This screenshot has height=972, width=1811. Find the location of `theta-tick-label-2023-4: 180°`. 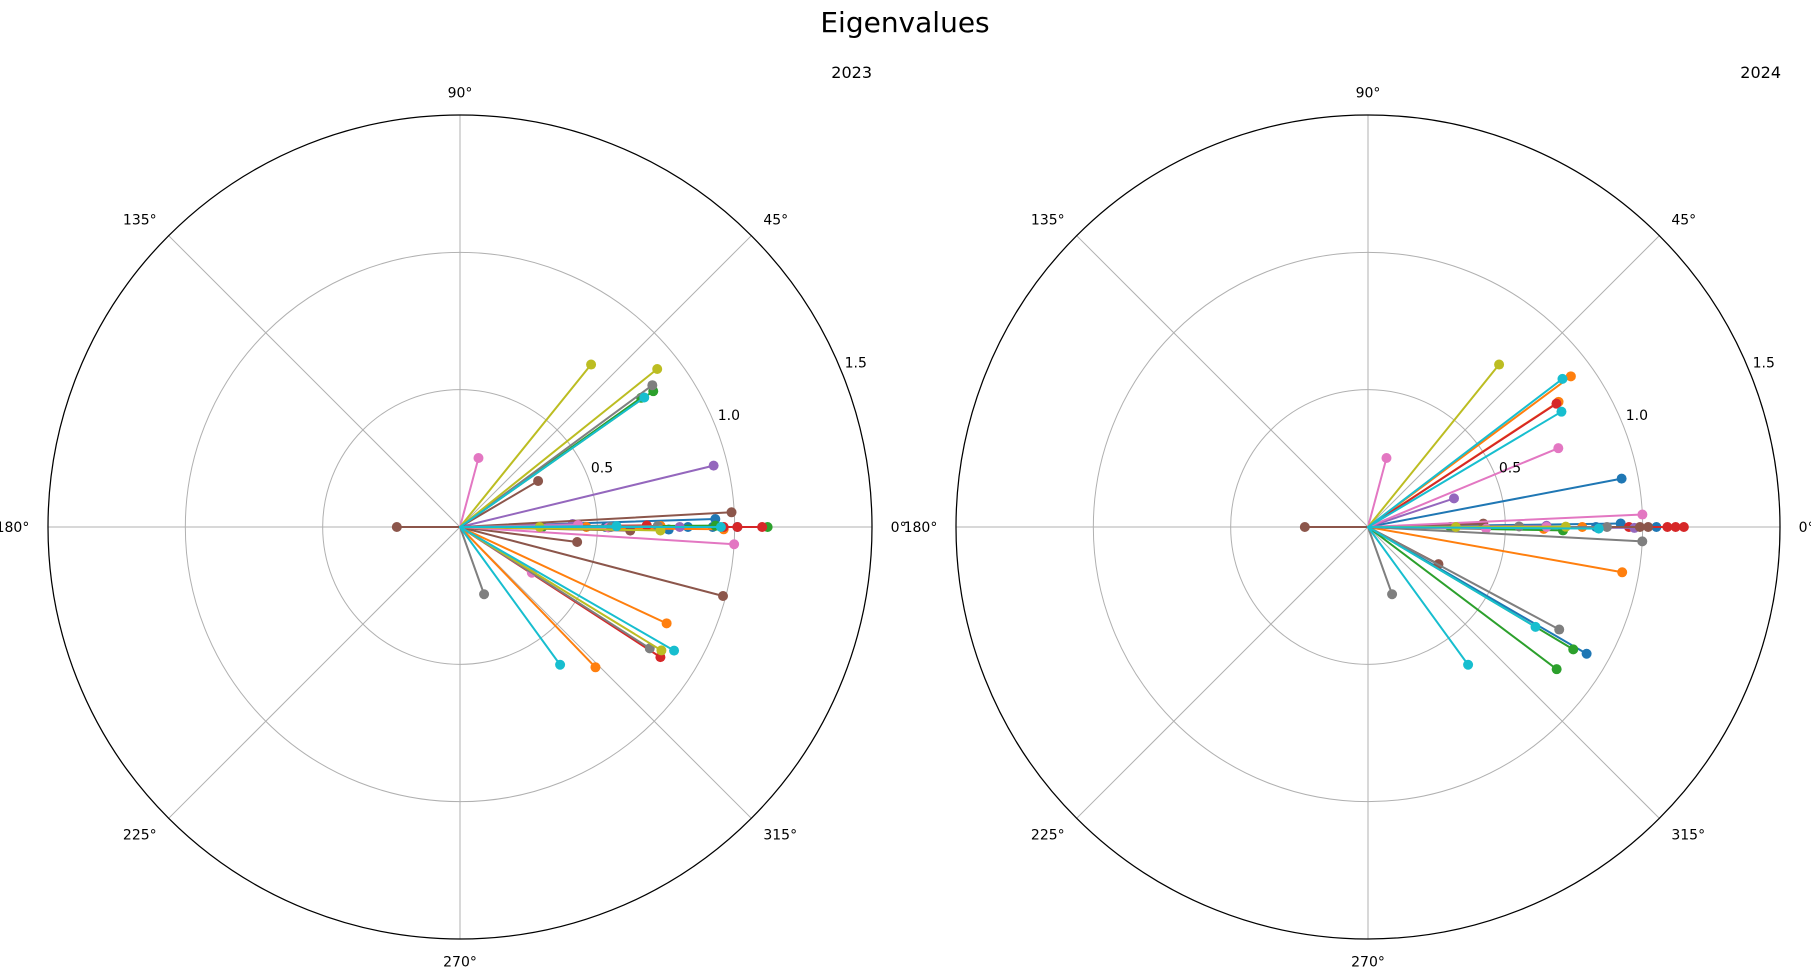

theta-tick-label-2023-4: 180° is located at coordinates (14, 528).